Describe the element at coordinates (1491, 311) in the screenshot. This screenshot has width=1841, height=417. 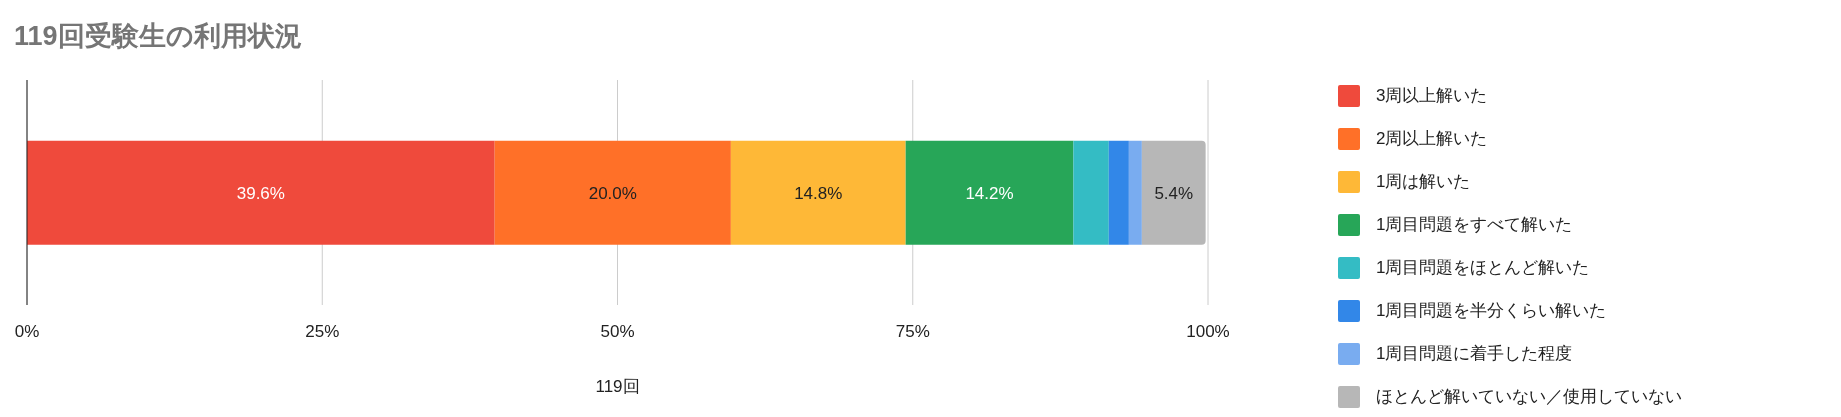
I see `legend-label: 1周目問題を半分くらい解いた` at that location.